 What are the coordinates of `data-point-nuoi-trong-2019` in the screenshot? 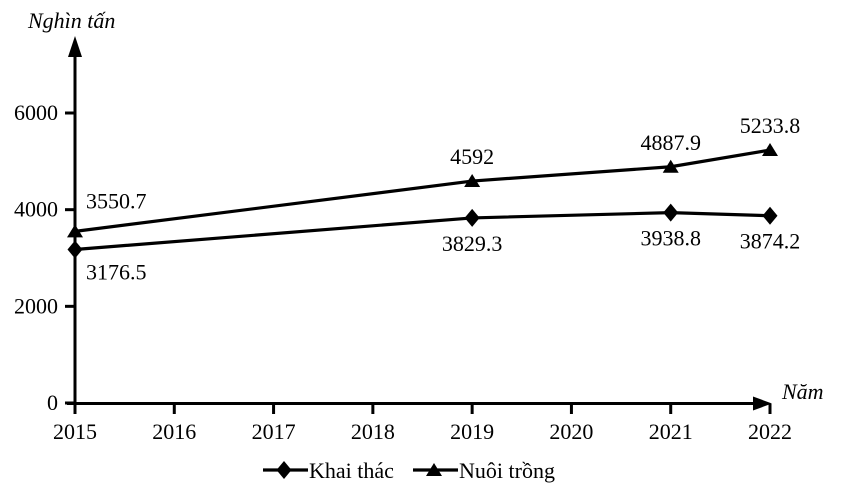 It's located at (472, 181).